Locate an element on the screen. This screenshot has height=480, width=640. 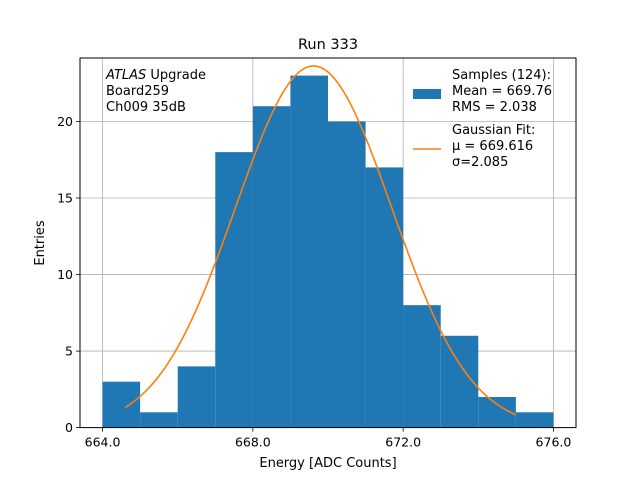
annotation-line: ATLAS Upgrade is located at coordinates (155, 75).